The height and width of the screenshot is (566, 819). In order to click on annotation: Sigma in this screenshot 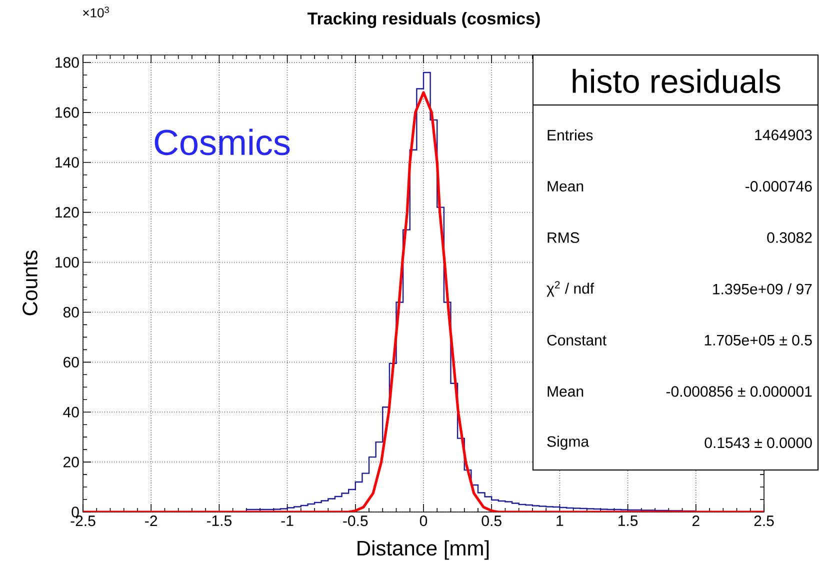, I will do `click(568, 443)`.